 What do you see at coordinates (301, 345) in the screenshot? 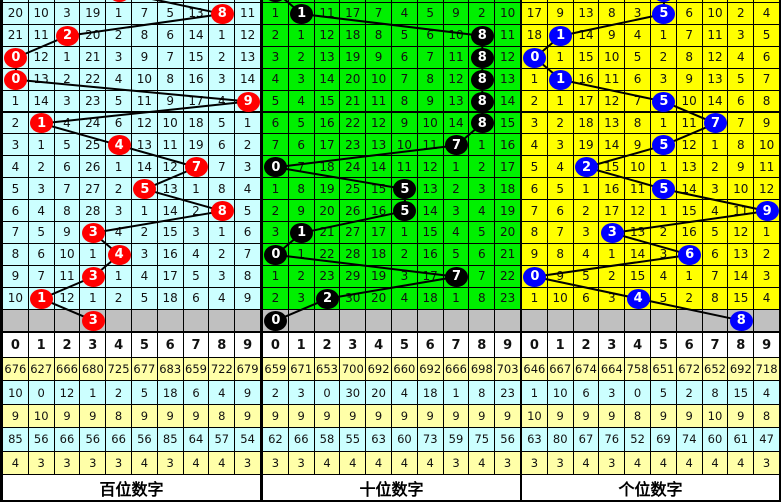
I see `digit-header: 1` at bounding box center [301, 345].